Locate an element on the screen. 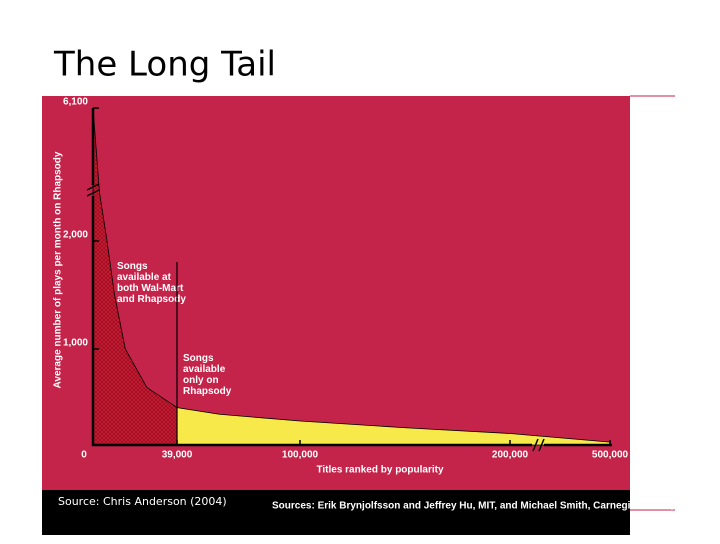  y-tick-label: 6,100 is located at coordinates (75, 102).